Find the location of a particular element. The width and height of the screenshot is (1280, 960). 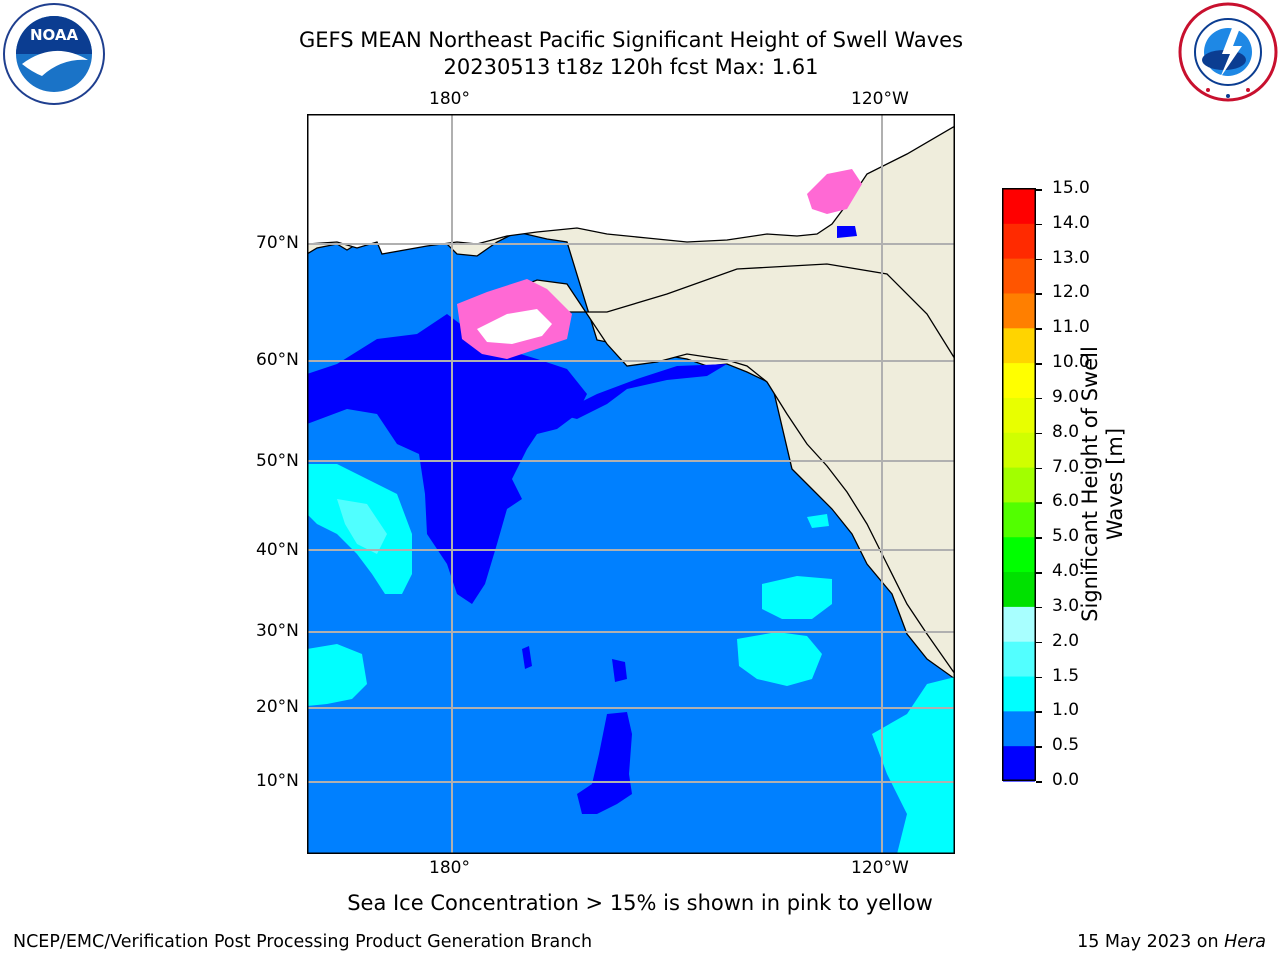

colorbar-tick-label: 8.0 is located at coordinates (1066, 431).